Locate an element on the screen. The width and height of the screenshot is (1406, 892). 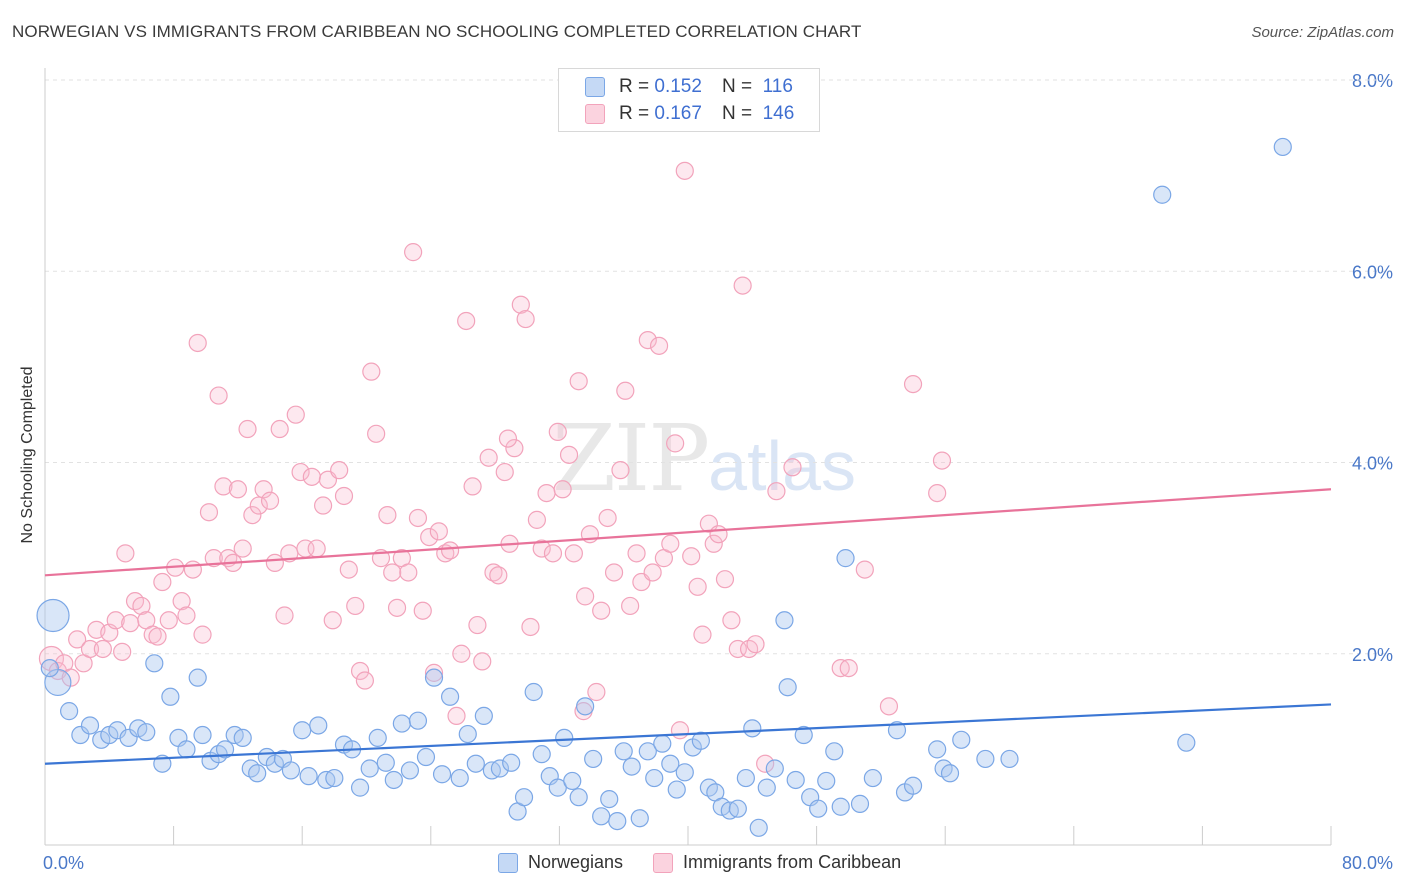
legend-row-norwegians: R = 0.152 N = 116 is located at coordinates (689, 87).